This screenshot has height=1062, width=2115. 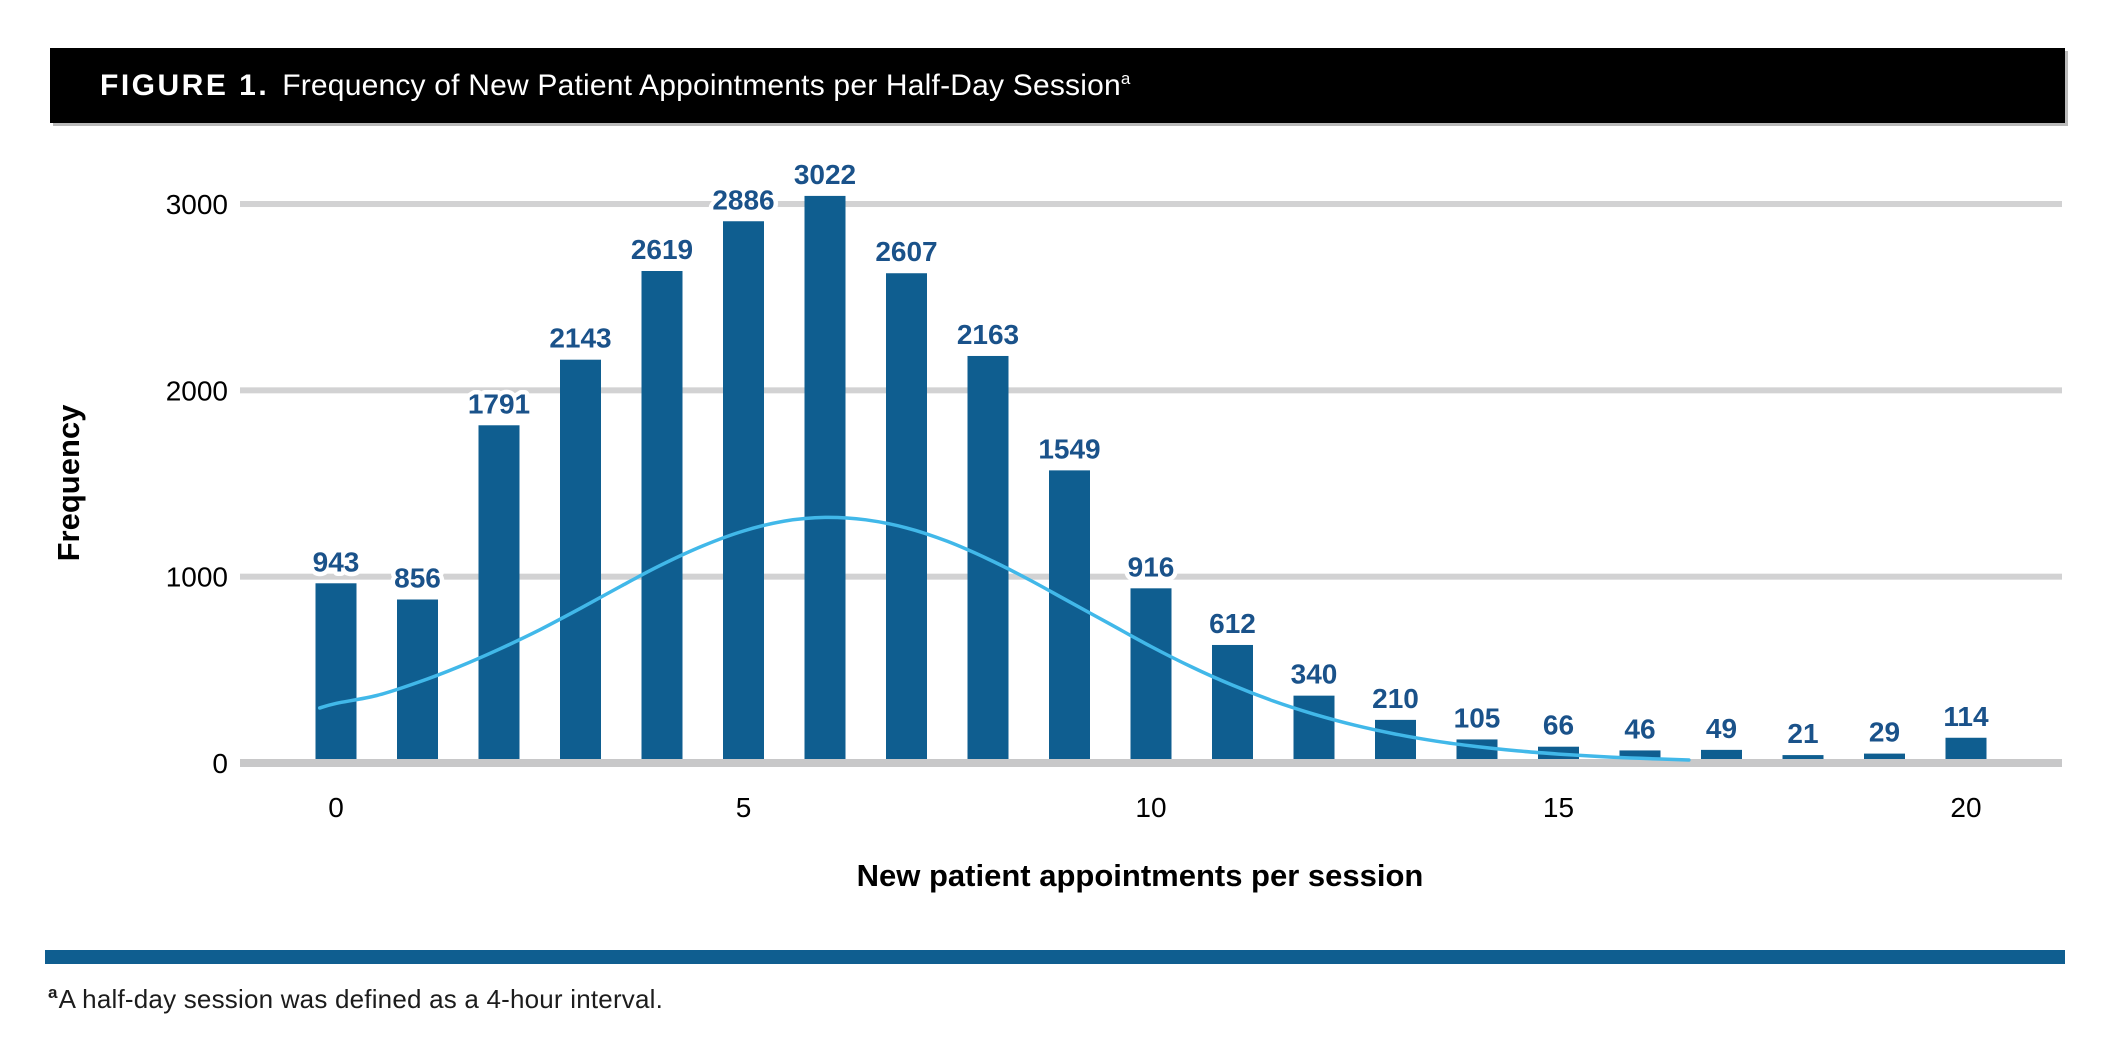 What do you see at coordinates (580, 338) in the screenshot?
I see `bar-value-label: 2143` at bounding box center [580, 338].